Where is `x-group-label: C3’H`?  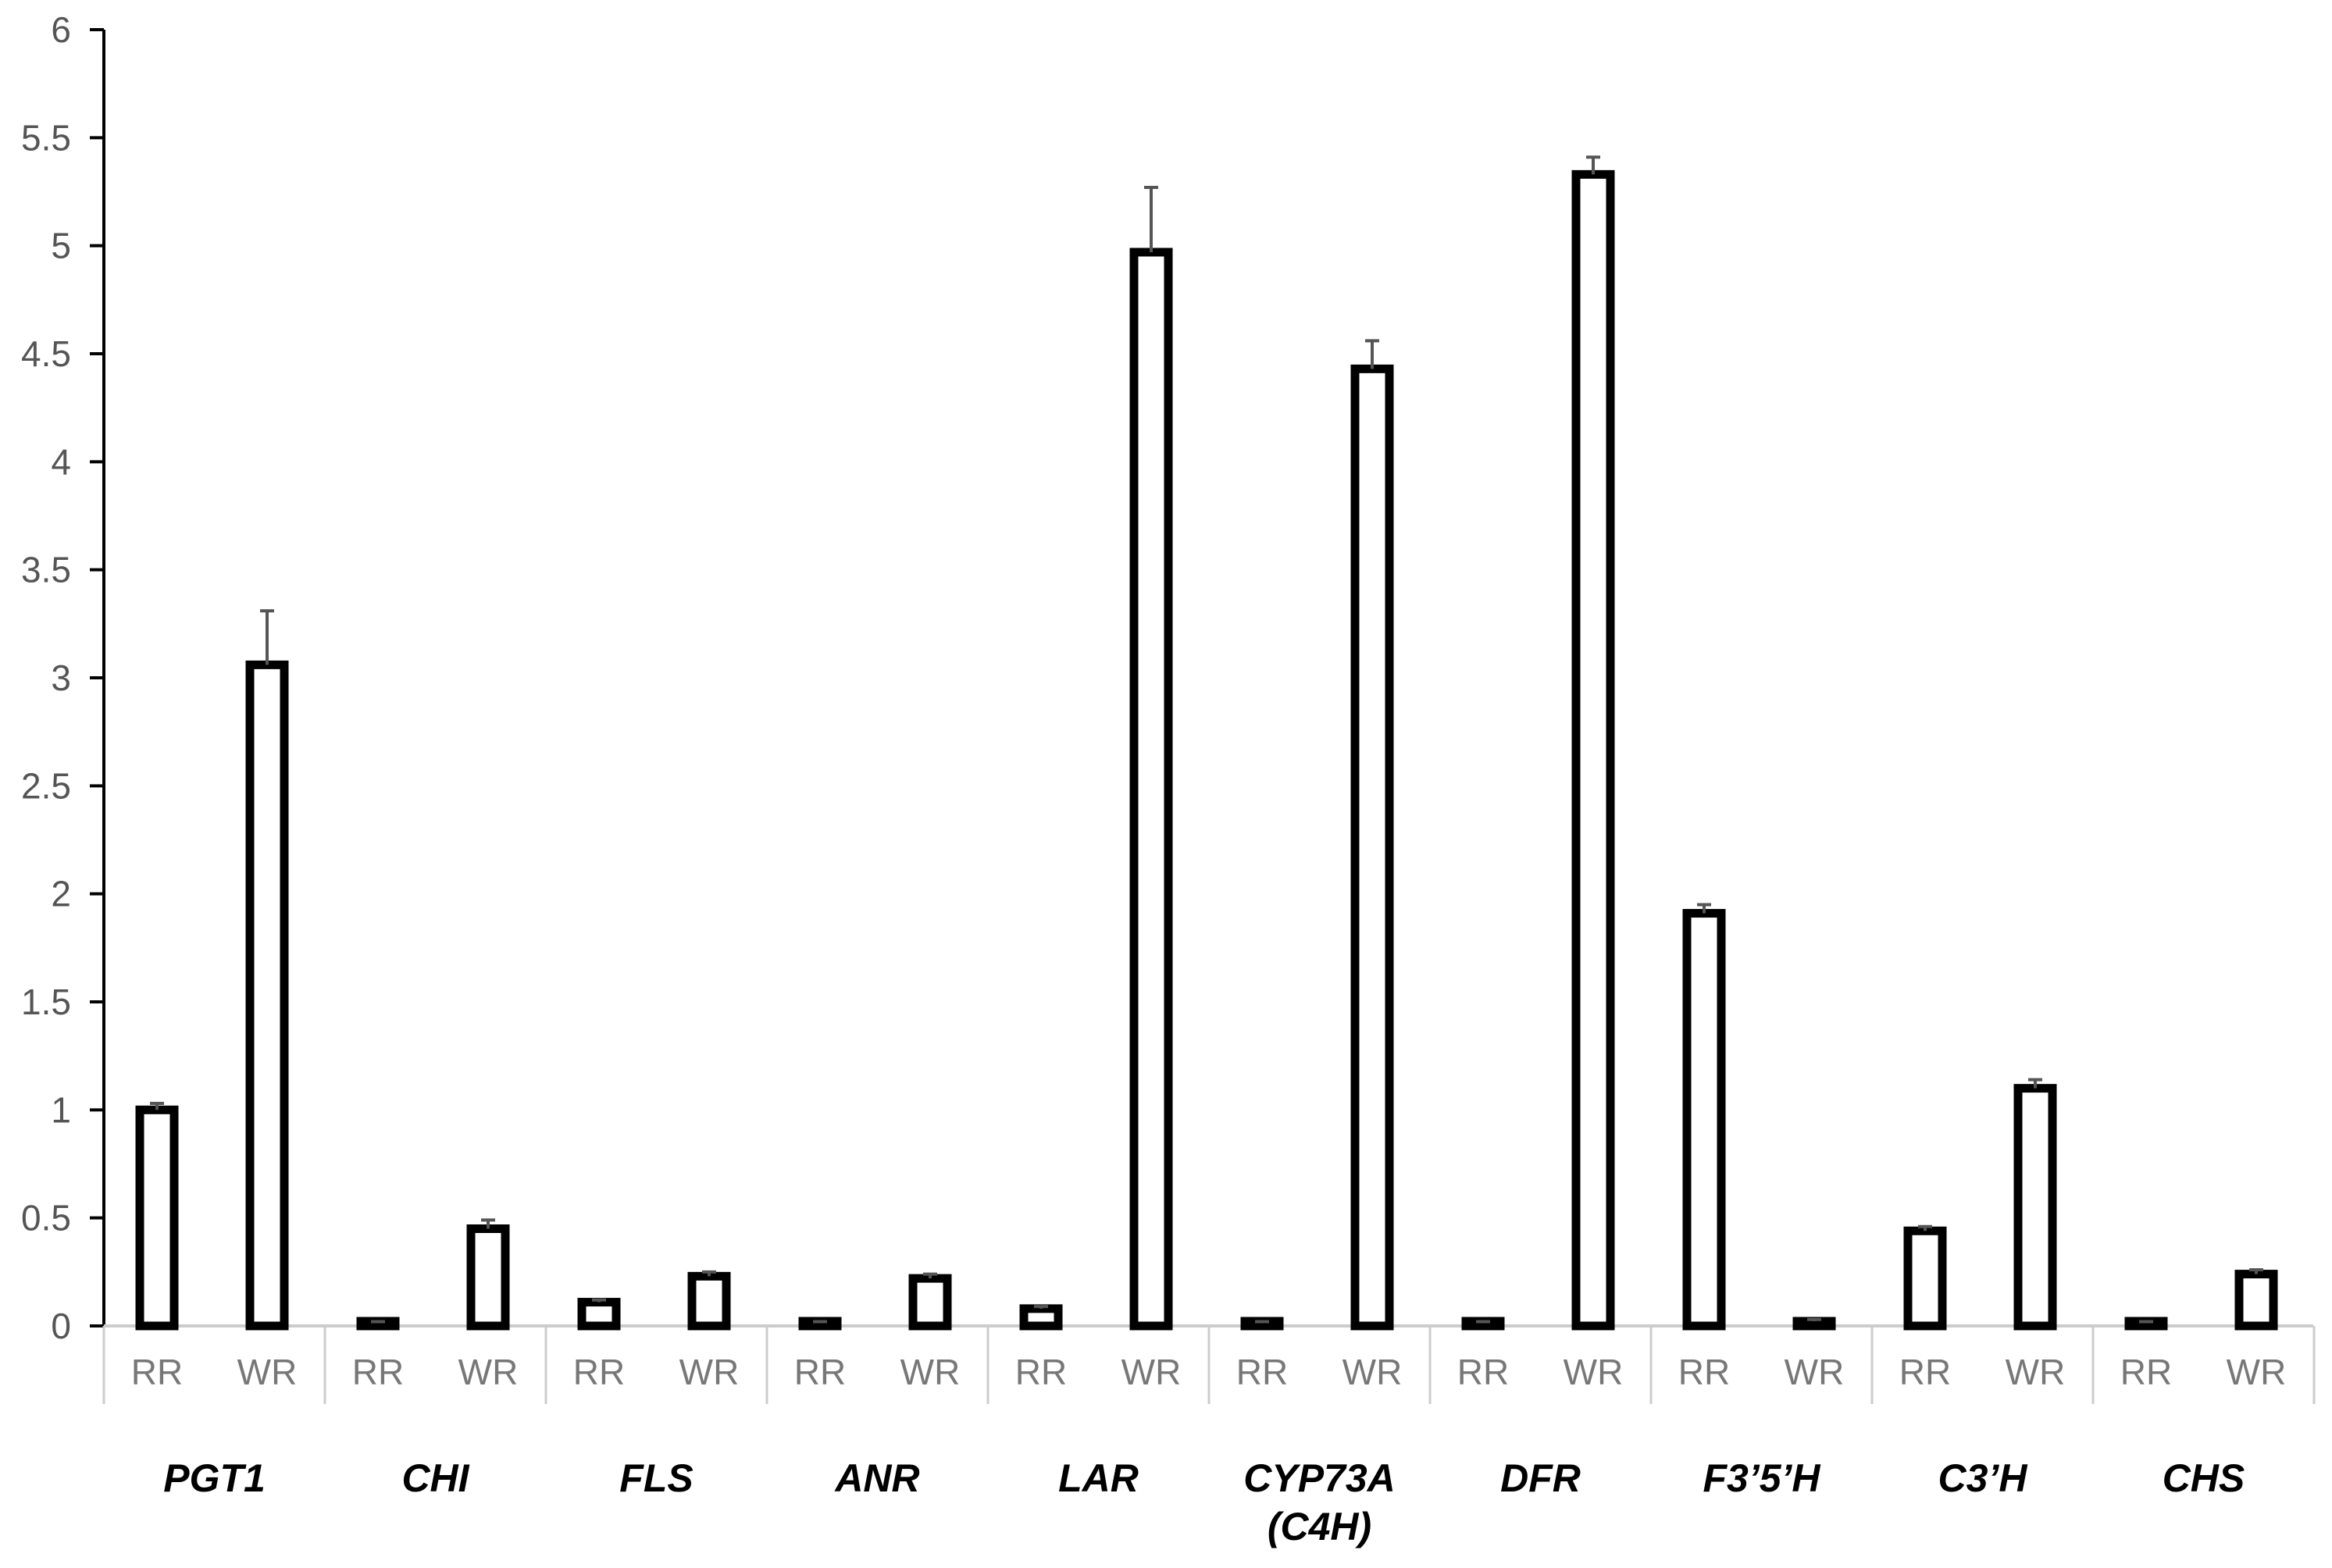 x-group-label: C3’H is located at coordinates (1983, 1478).